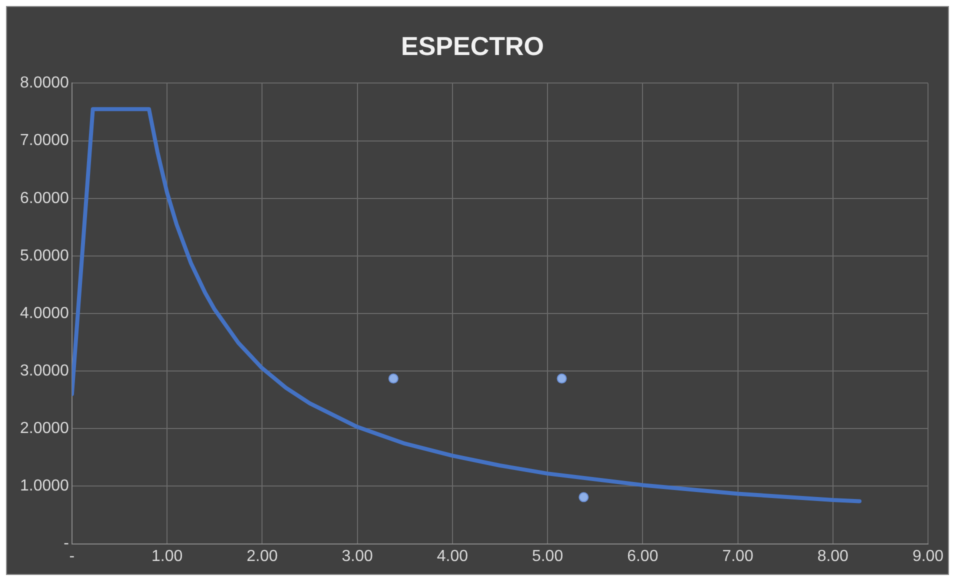 The height and width of the screenshot is (579, 953). What do you see at coordinates (45, 83) in the screenshot?
I see `y-tick-label: 8.0000` at bounding box center [45, 83].